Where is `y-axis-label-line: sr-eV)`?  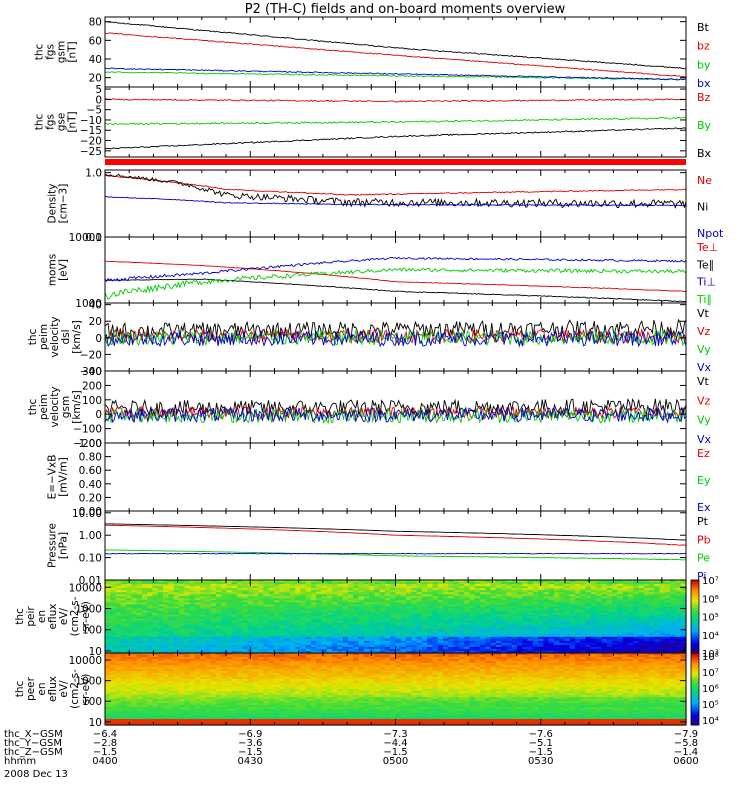
y-axis-label-line: sr-eV) is located at coordinates (86, 616).